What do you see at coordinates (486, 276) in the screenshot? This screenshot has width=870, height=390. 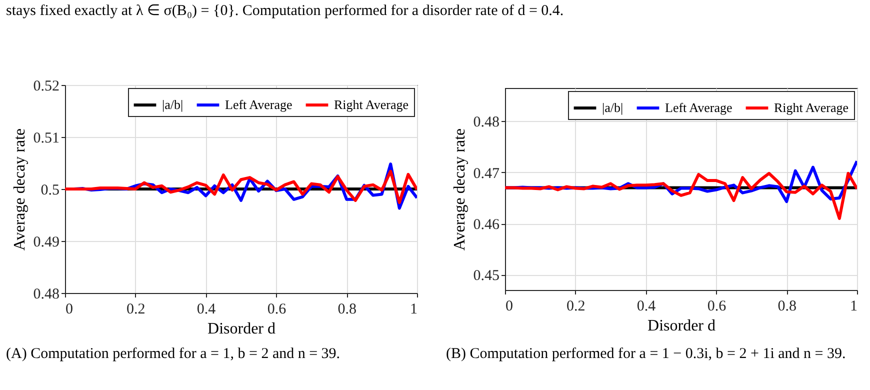 I see `y-tick-label: 0.45` at bounding box center [486, 276].